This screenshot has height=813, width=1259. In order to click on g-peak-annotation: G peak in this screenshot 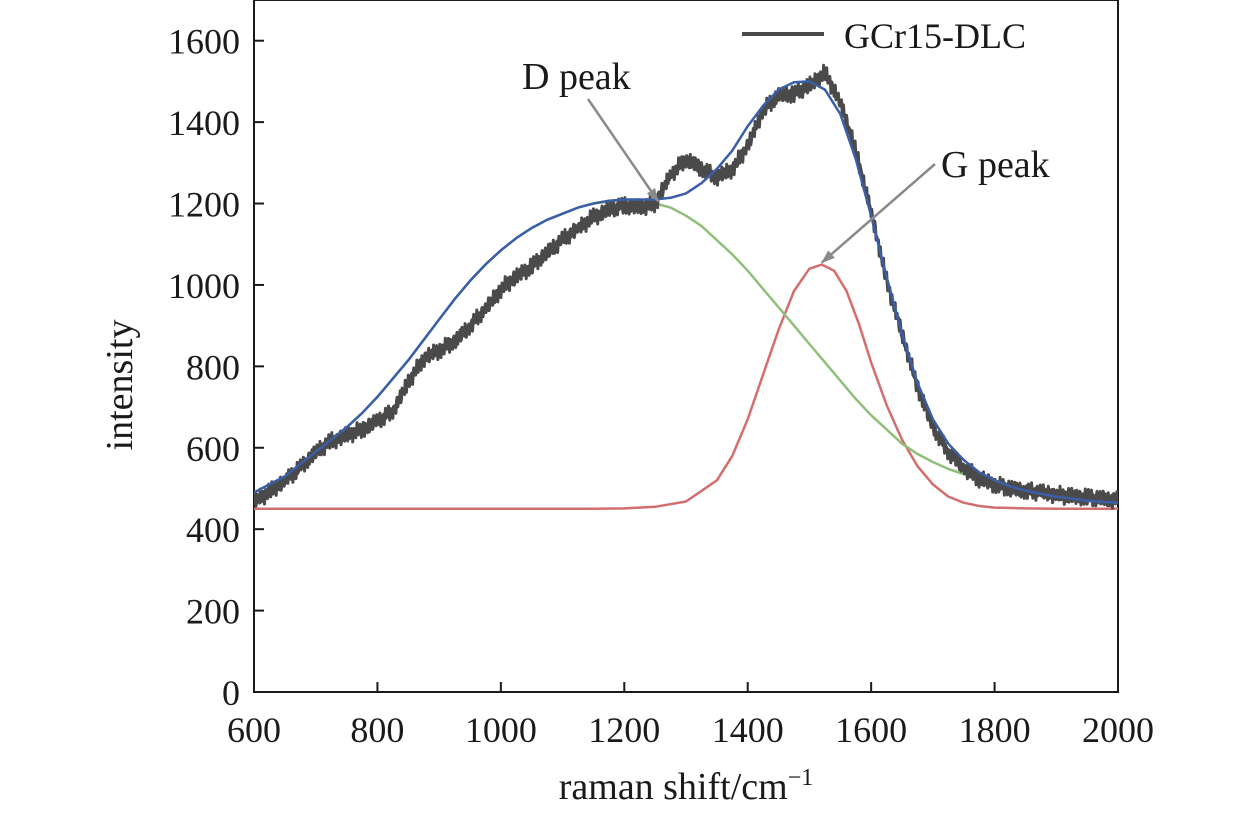, I will do `click(935, 204)`.